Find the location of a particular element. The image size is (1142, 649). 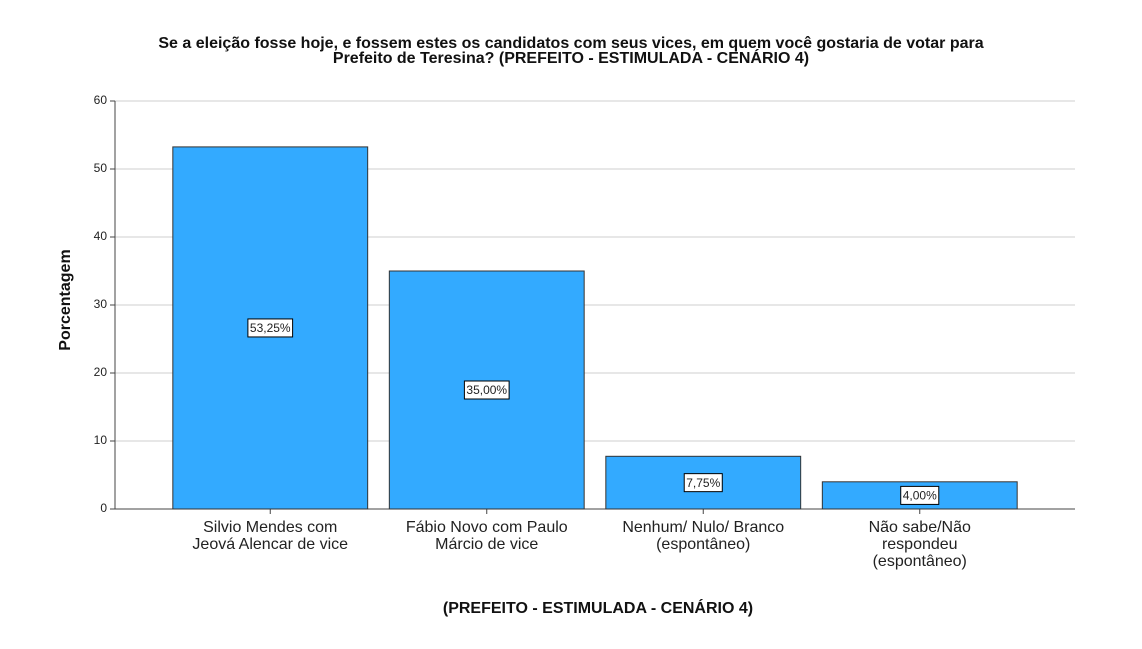

y-axis-label: Porcentagem is located at coordinates (65, 300).